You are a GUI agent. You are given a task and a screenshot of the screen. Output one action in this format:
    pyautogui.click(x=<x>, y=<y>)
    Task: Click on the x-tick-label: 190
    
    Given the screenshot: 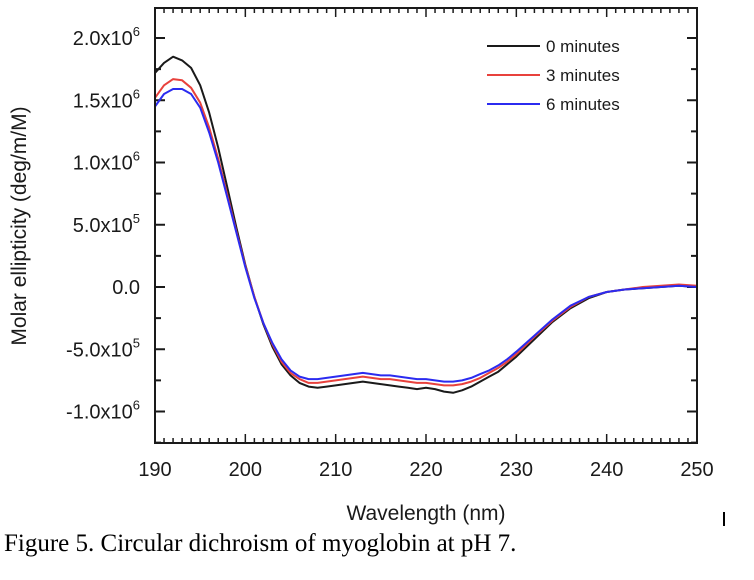 What is the action you would take?
    pyautogui.click(x=154, y=470)
    